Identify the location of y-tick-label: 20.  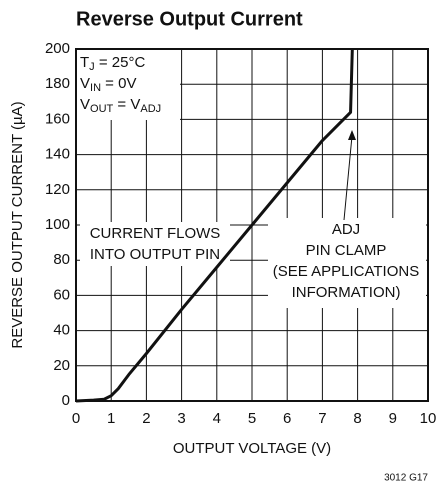
(61, 365).